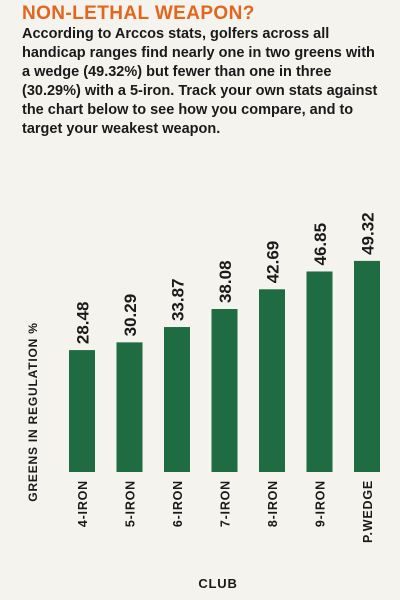  What do you see at coordinates (224, 390) in the screenshot?
I see `bar-7-iron` at bounding box center [224, 390].